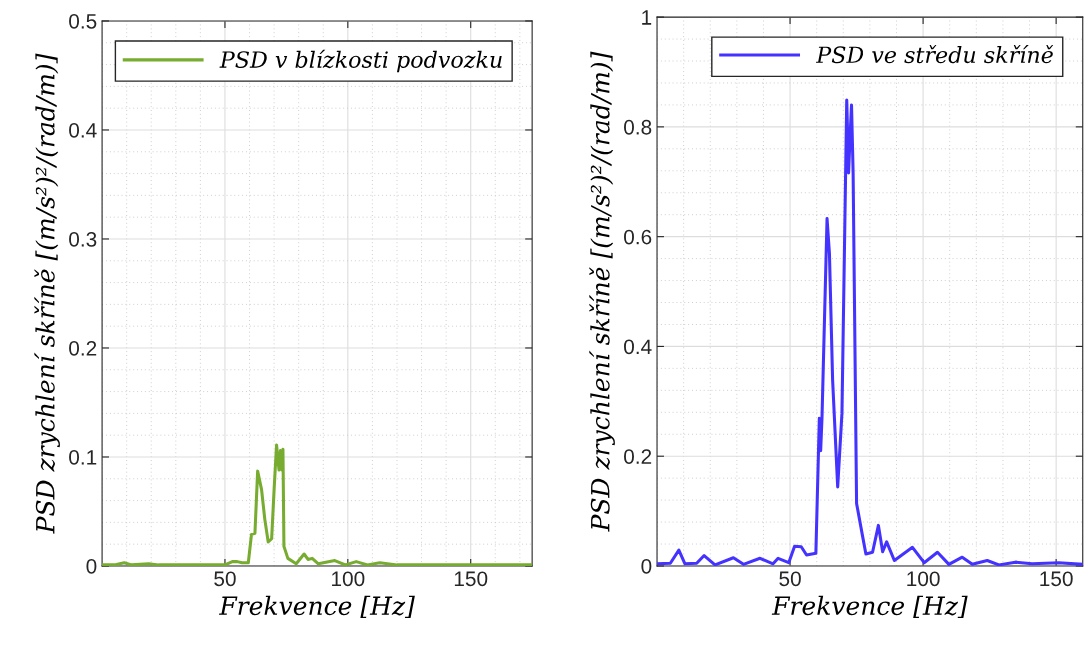  Describe the element at coordinates (83, 457) in the screenshot. I see `y-tick-label: 0.1` at that location.